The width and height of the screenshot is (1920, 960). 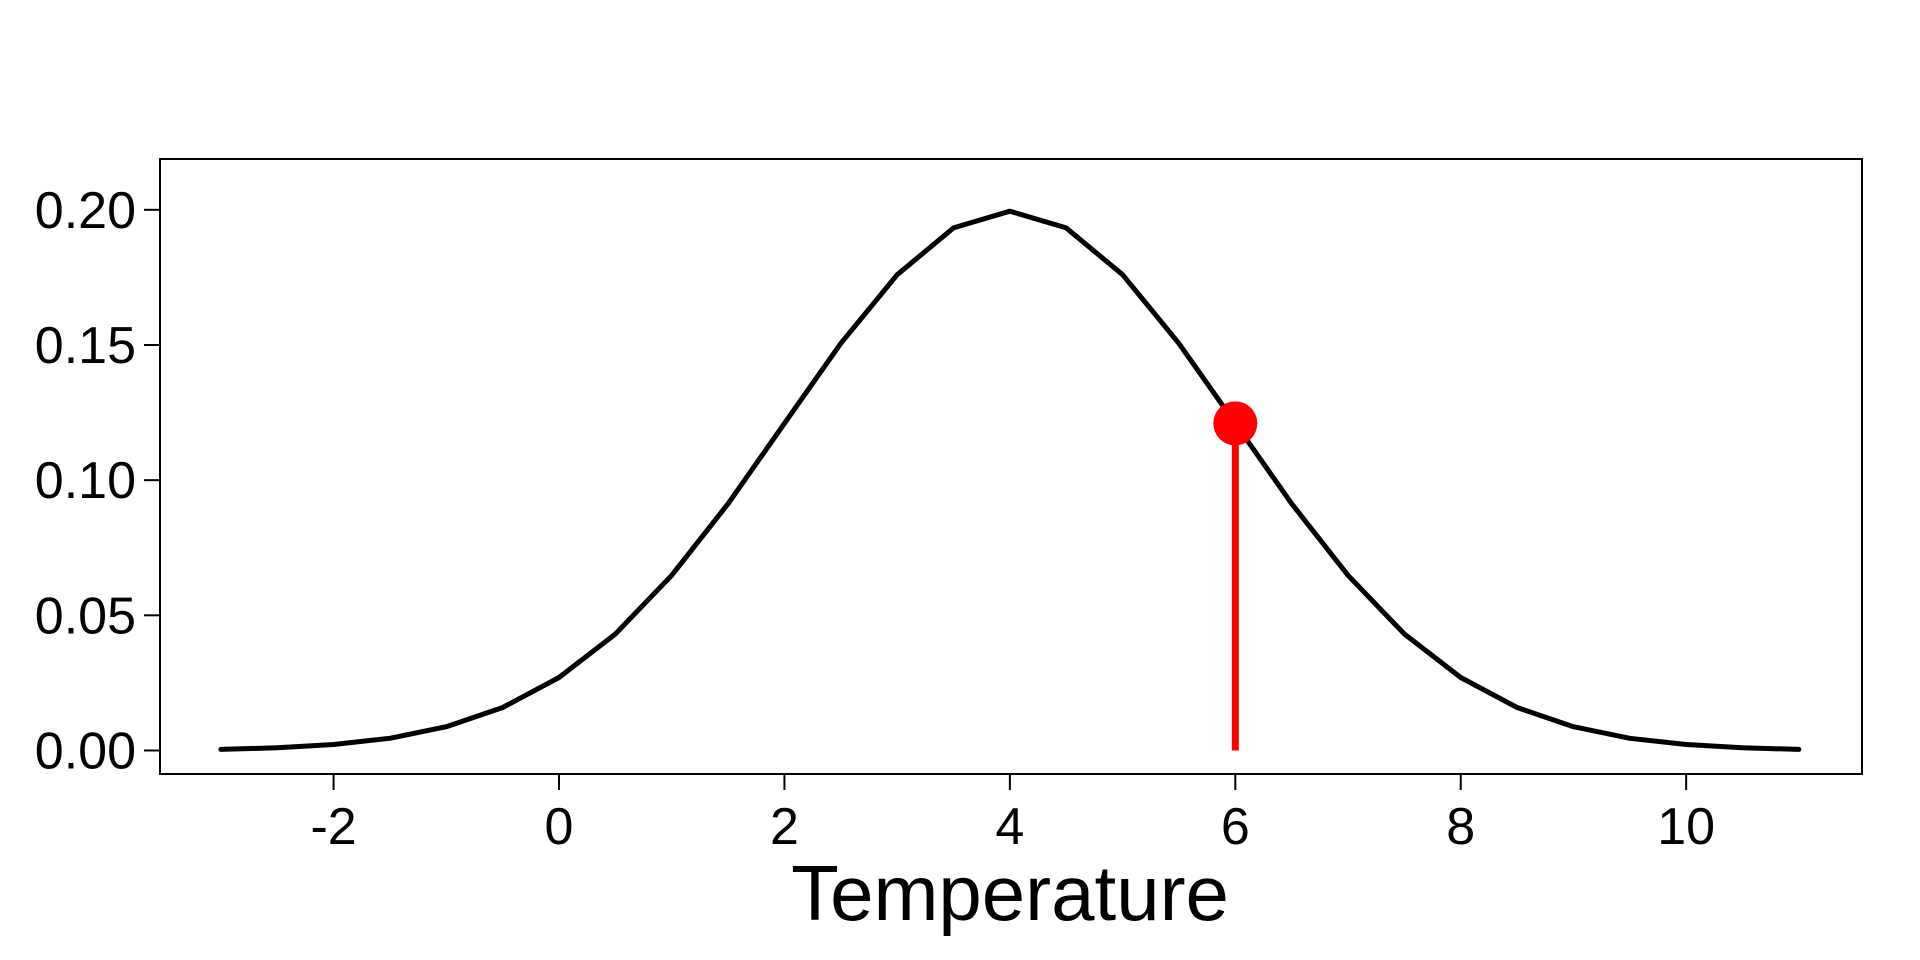 What do you see at coordinates (1460, 827) in the screenshot?
I see `x-tick-label: 8` at bounding box center [1460, 827].